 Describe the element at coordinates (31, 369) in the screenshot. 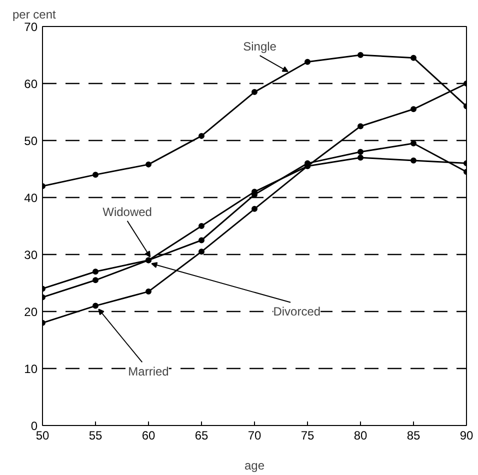

I see `y-tick-label: 10` at that location.